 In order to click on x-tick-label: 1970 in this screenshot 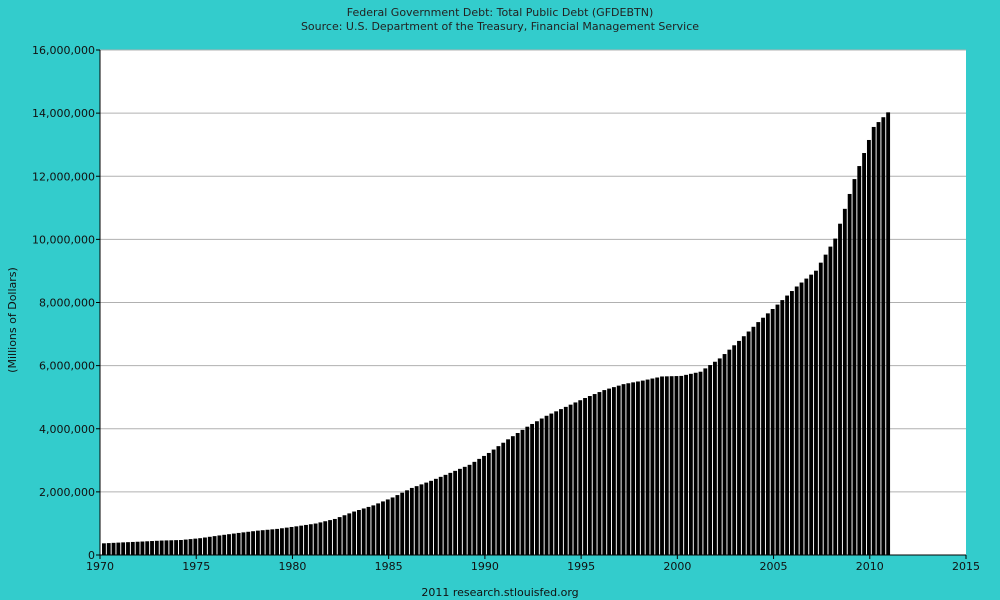, I will do `click(100, 566)`.